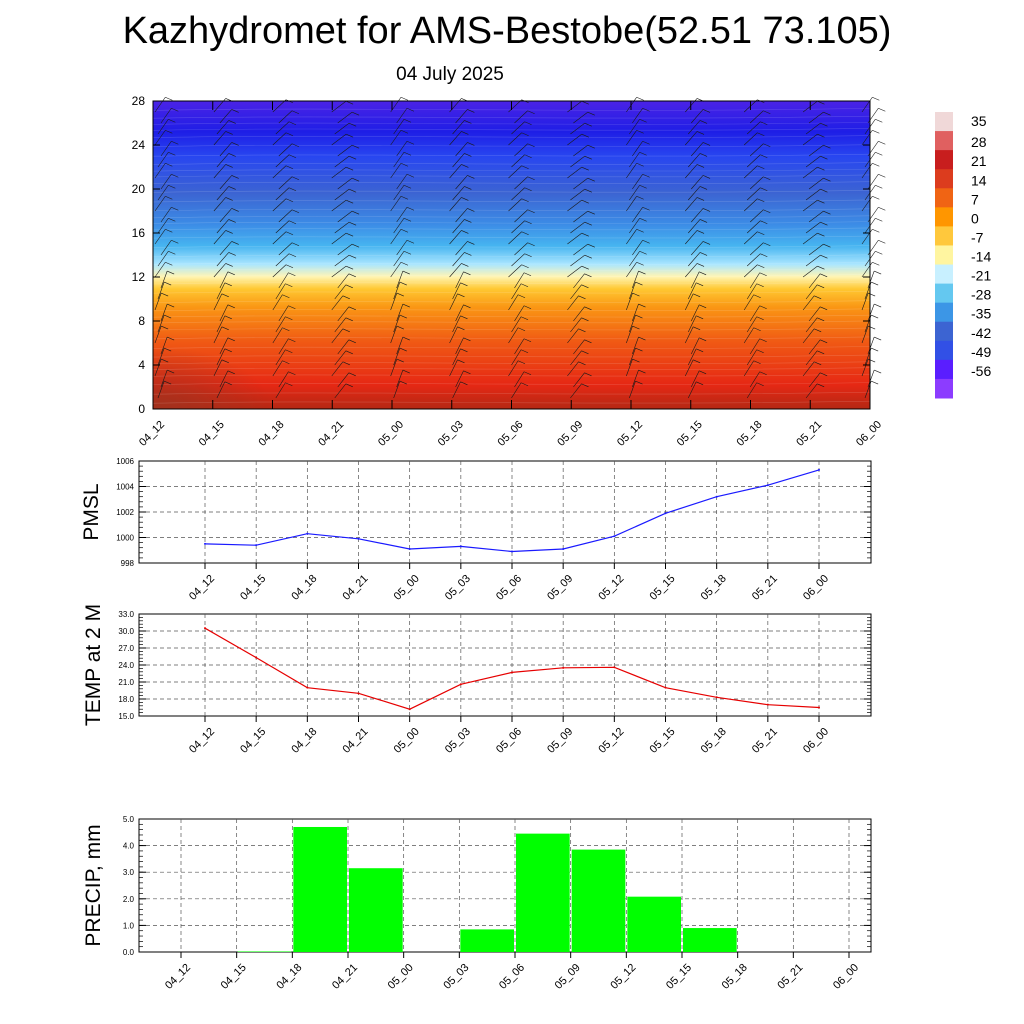 The width and height of the screenshot is (1024, 1024). Describe the element at coordinates (129, 952) in the screenshot. I see `y-tick-label: 0.0` at that location.